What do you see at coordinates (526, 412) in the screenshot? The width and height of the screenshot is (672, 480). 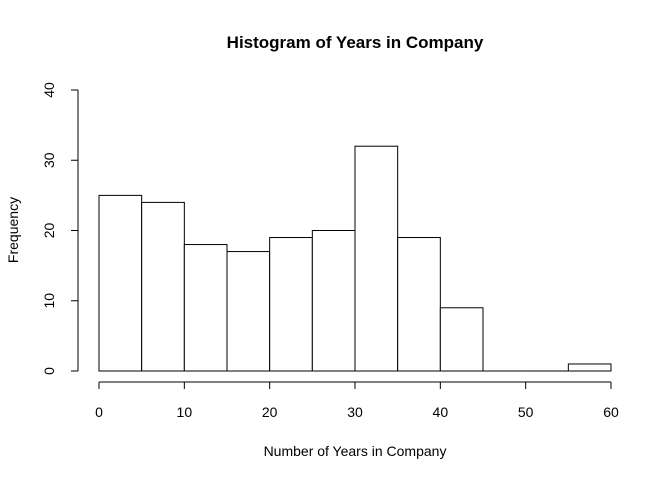 I see `x-tick-label: 50` at bounding box center [526, 412].